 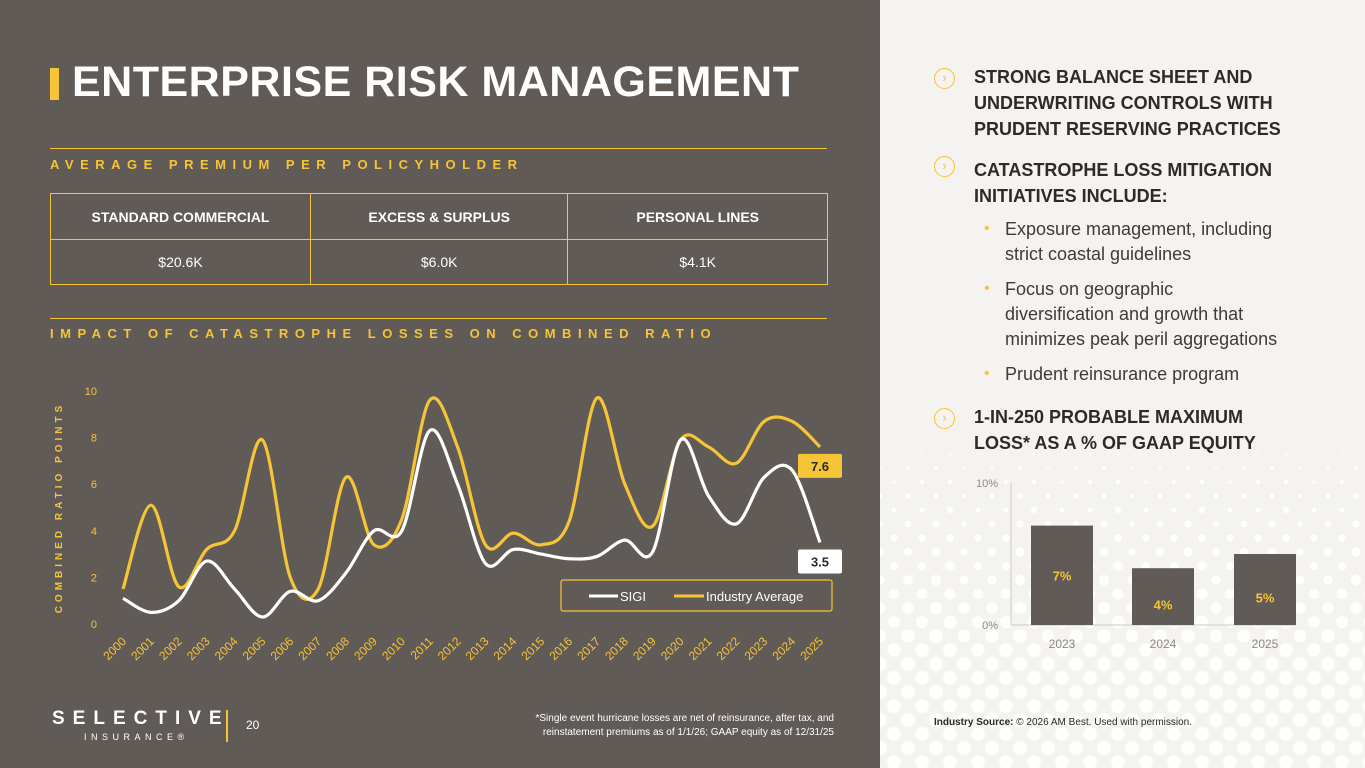 What do you see at coordinates (1163, 644) in the screenshot?
I see `bar-category-label: 2024` at bounding box center [1163, 644].